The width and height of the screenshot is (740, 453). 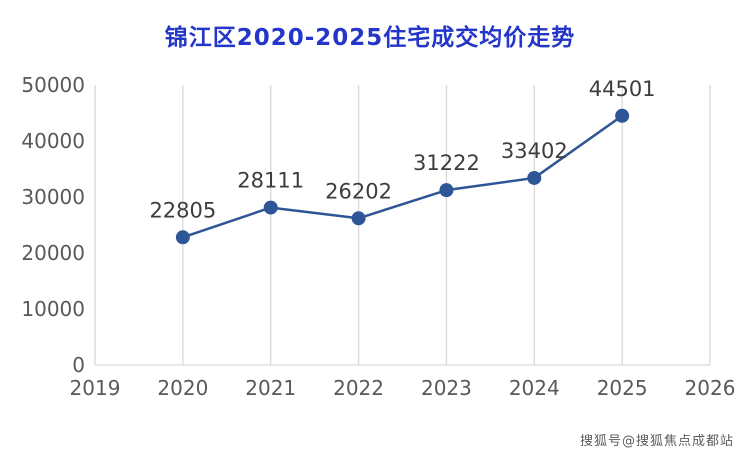 I want to click on y-tick-label: 40000, so click(x=53, y=141).